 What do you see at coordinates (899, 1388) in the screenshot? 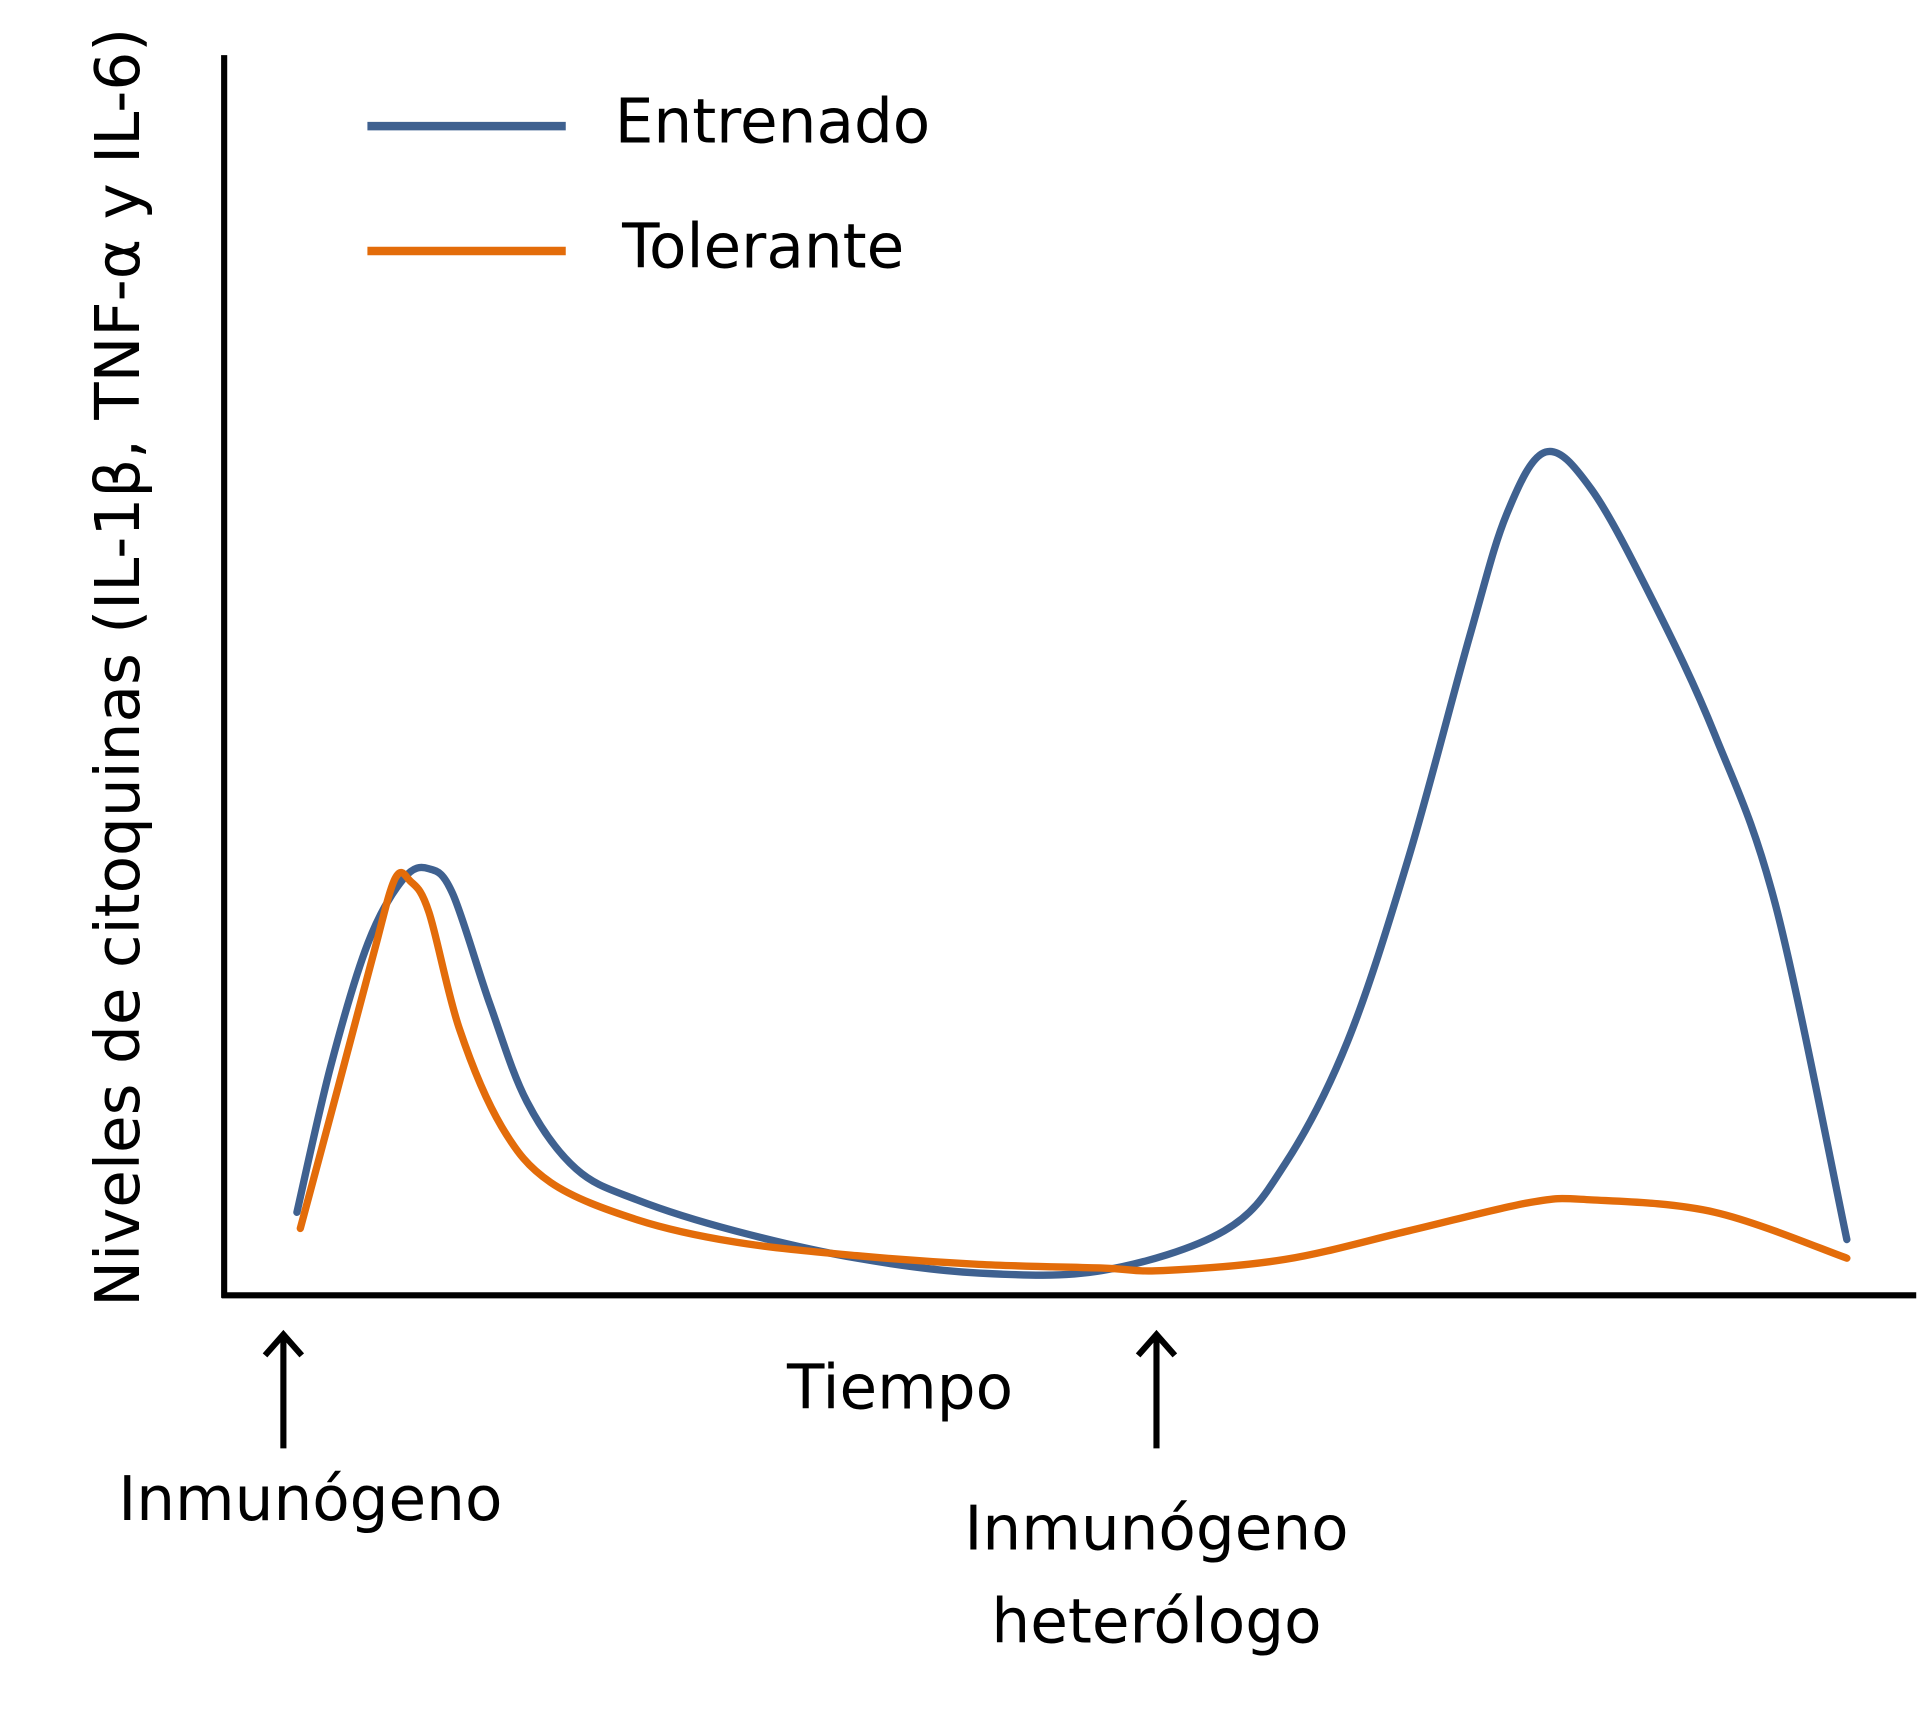
I see `x-axis-label: Tiempo` at bounding box center [899, 1388].